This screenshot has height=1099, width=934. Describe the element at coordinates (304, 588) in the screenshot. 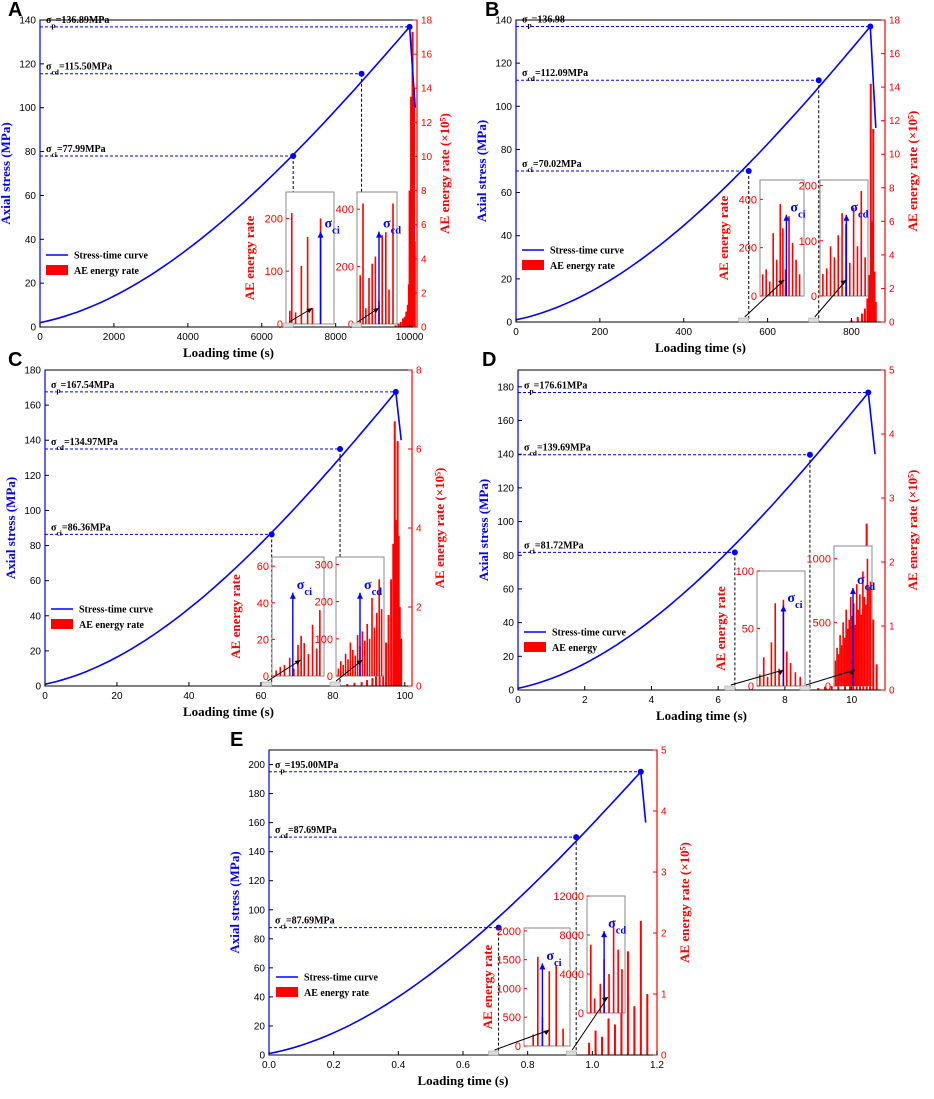

I see `sigma-label-ci: σci` at that location.